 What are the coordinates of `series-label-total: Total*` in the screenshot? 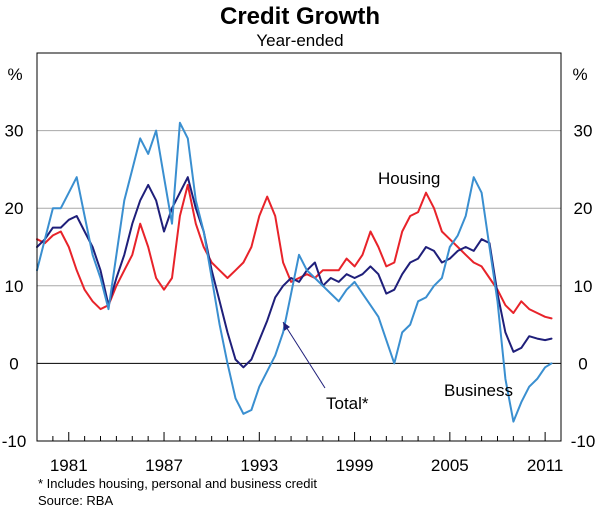 It's located at (347, 403).